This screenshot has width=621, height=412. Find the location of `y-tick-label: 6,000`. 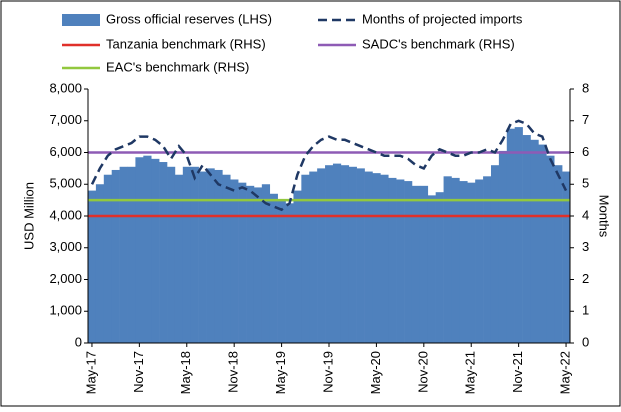

y-tick-label: 6,000 is located at coordinates (65, 151).